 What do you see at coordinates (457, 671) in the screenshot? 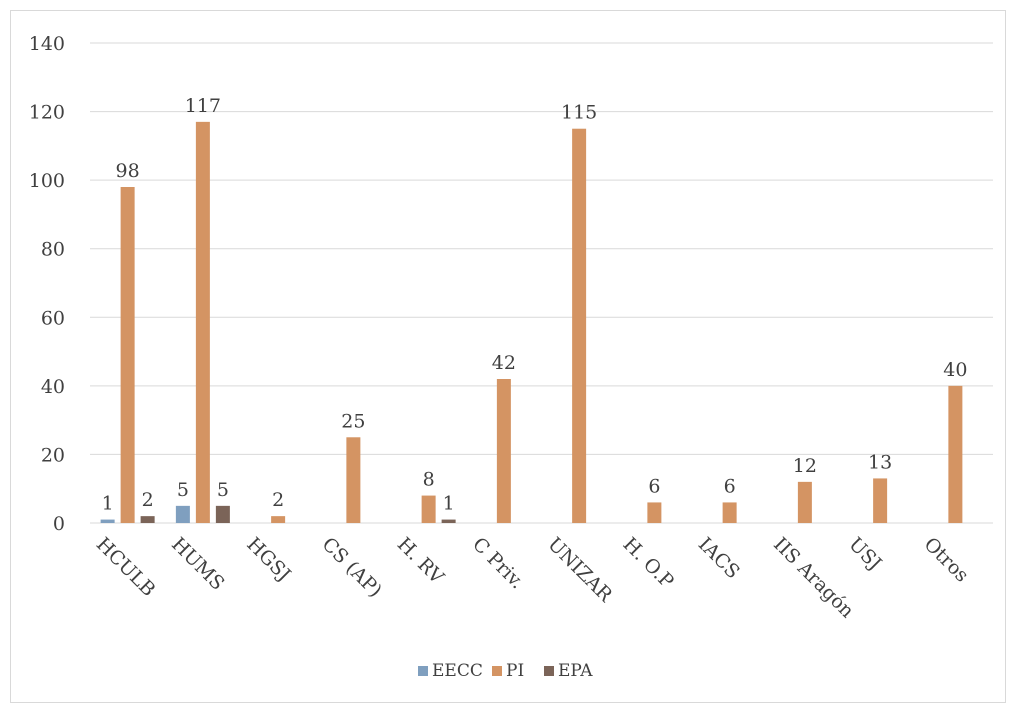
I see `legend-label-eecc: EECC` at bounding box center [457, 671].